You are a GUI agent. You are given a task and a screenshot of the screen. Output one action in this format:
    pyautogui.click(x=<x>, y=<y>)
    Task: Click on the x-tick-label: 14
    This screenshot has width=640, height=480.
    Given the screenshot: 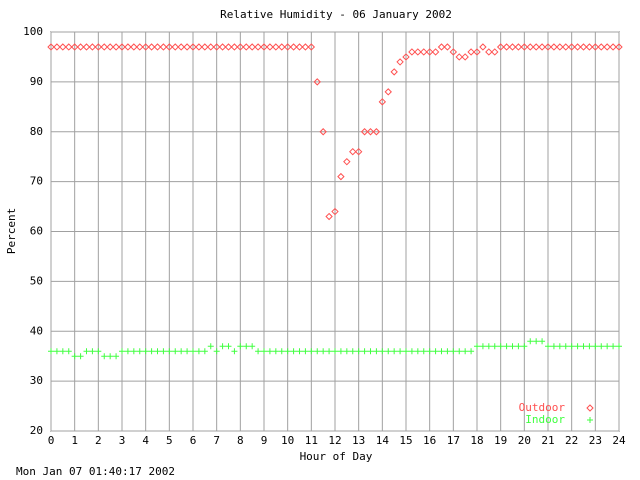 What is the action you would take?
    pyautogui.click(x=383, y=440)
    